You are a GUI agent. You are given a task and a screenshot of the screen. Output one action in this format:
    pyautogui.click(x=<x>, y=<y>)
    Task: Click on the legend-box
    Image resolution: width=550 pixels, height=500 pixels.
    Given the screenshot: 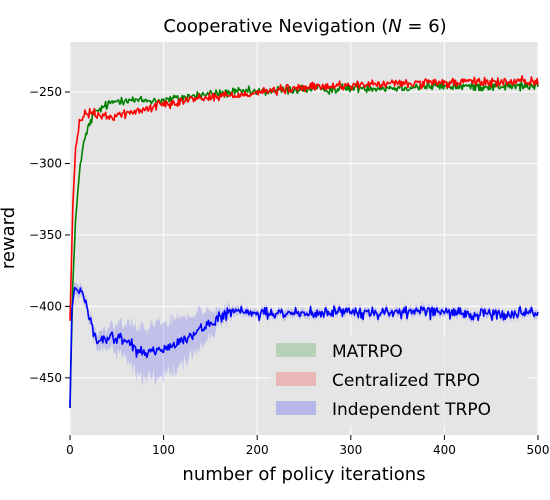 What is the action you would take?
    pyautogui.click(x=399, y=381)
    